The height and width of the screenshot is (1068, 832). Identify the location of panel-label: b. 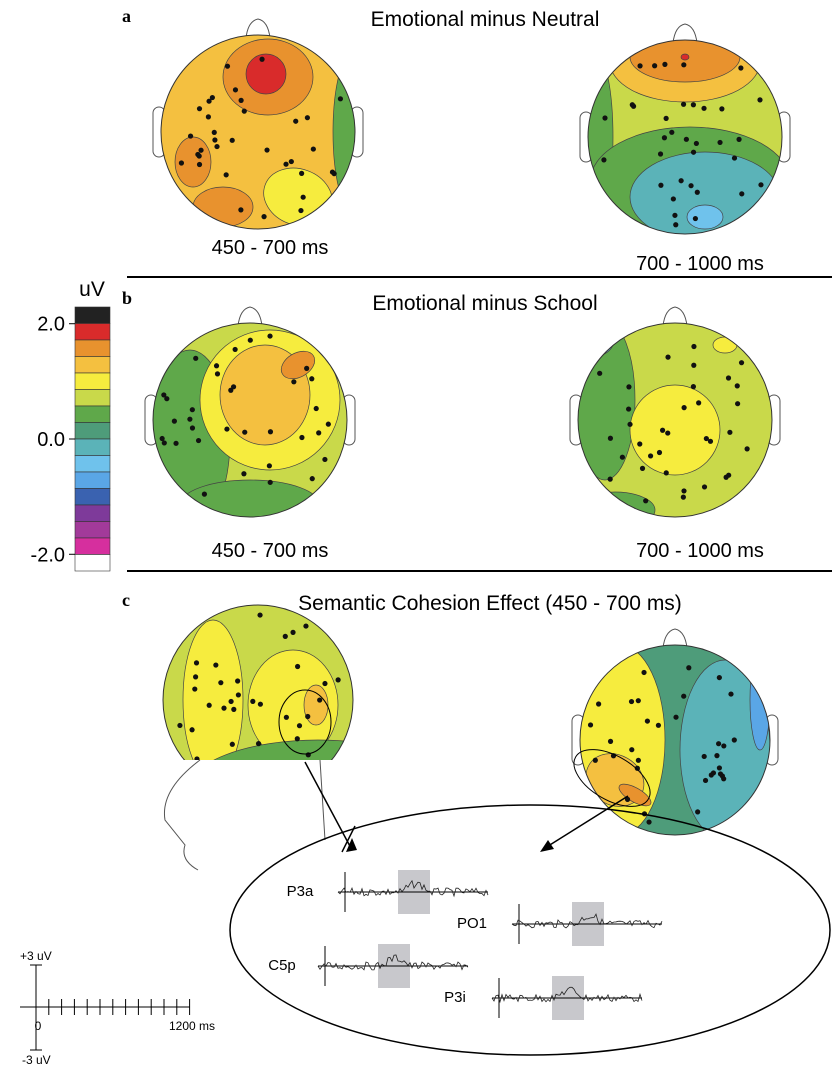
(127, 298).